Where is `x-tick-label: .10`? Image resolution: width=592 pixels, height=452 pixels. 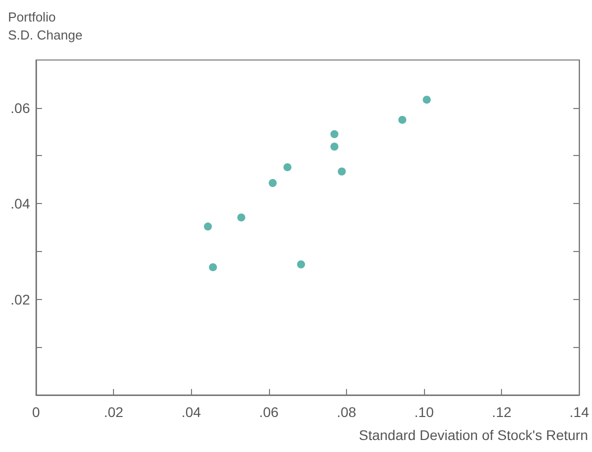 x-tick-label: .10 is located at coordinates (424, 412).